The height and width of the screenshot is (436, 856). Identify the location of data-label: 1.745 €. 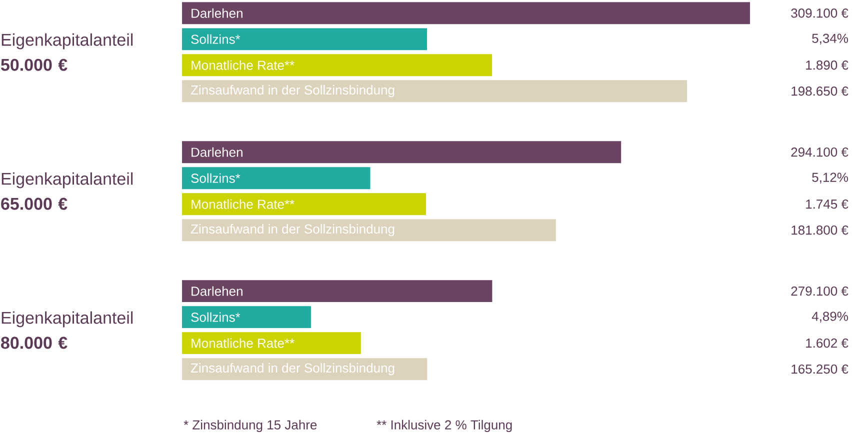
(827, 204).